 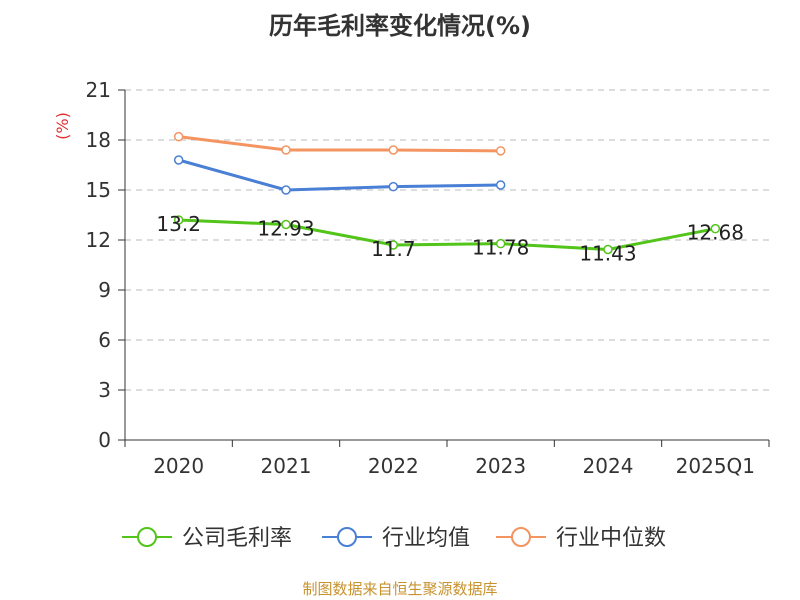 I want to click on data-labels: 13.2 12.93 11.7 11.78 11.43 12.68, so click(x=450, y=239).